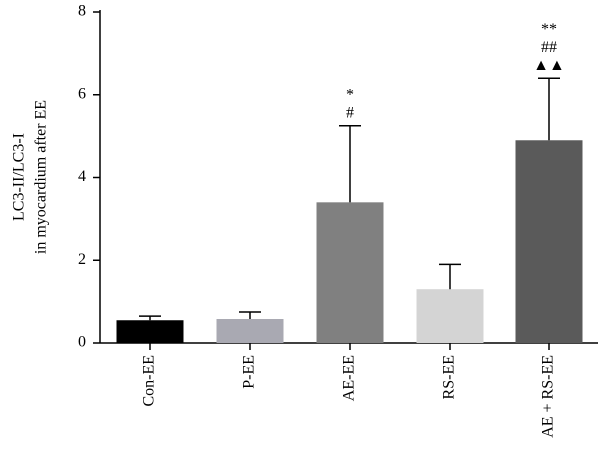 This screenshot has width=600, height=461. Describe the element at coordinates (455, 71) in the screenshot. I see `significance-annotations: *# **##▲▲` at that location.